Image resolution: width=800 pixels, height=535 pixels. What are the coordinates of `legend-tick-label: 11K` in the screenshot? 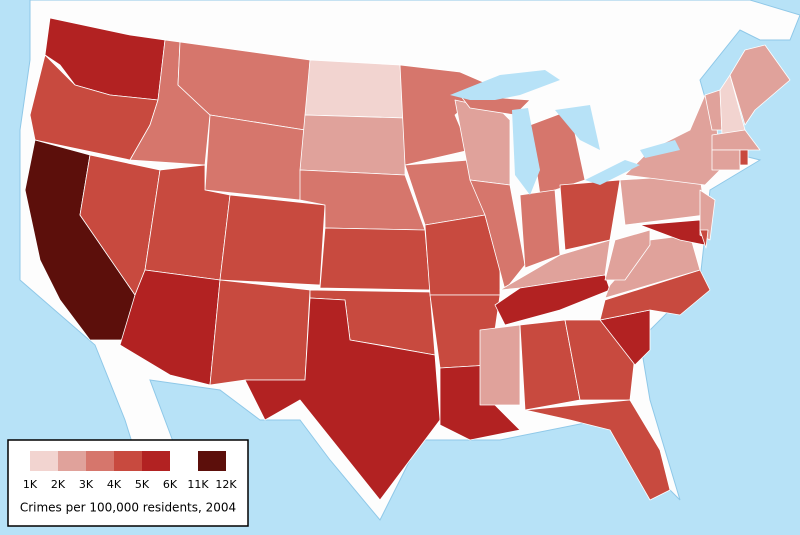 It's located at (198, 484).